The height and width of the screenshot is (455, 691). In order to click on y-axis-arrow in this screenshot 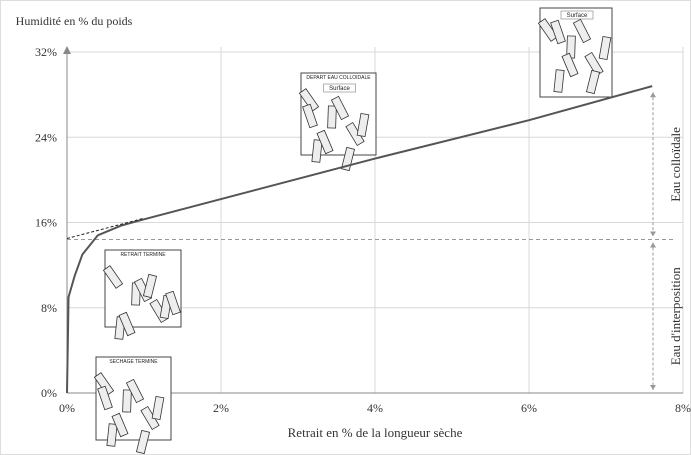, I will do `click(67, 50)`.